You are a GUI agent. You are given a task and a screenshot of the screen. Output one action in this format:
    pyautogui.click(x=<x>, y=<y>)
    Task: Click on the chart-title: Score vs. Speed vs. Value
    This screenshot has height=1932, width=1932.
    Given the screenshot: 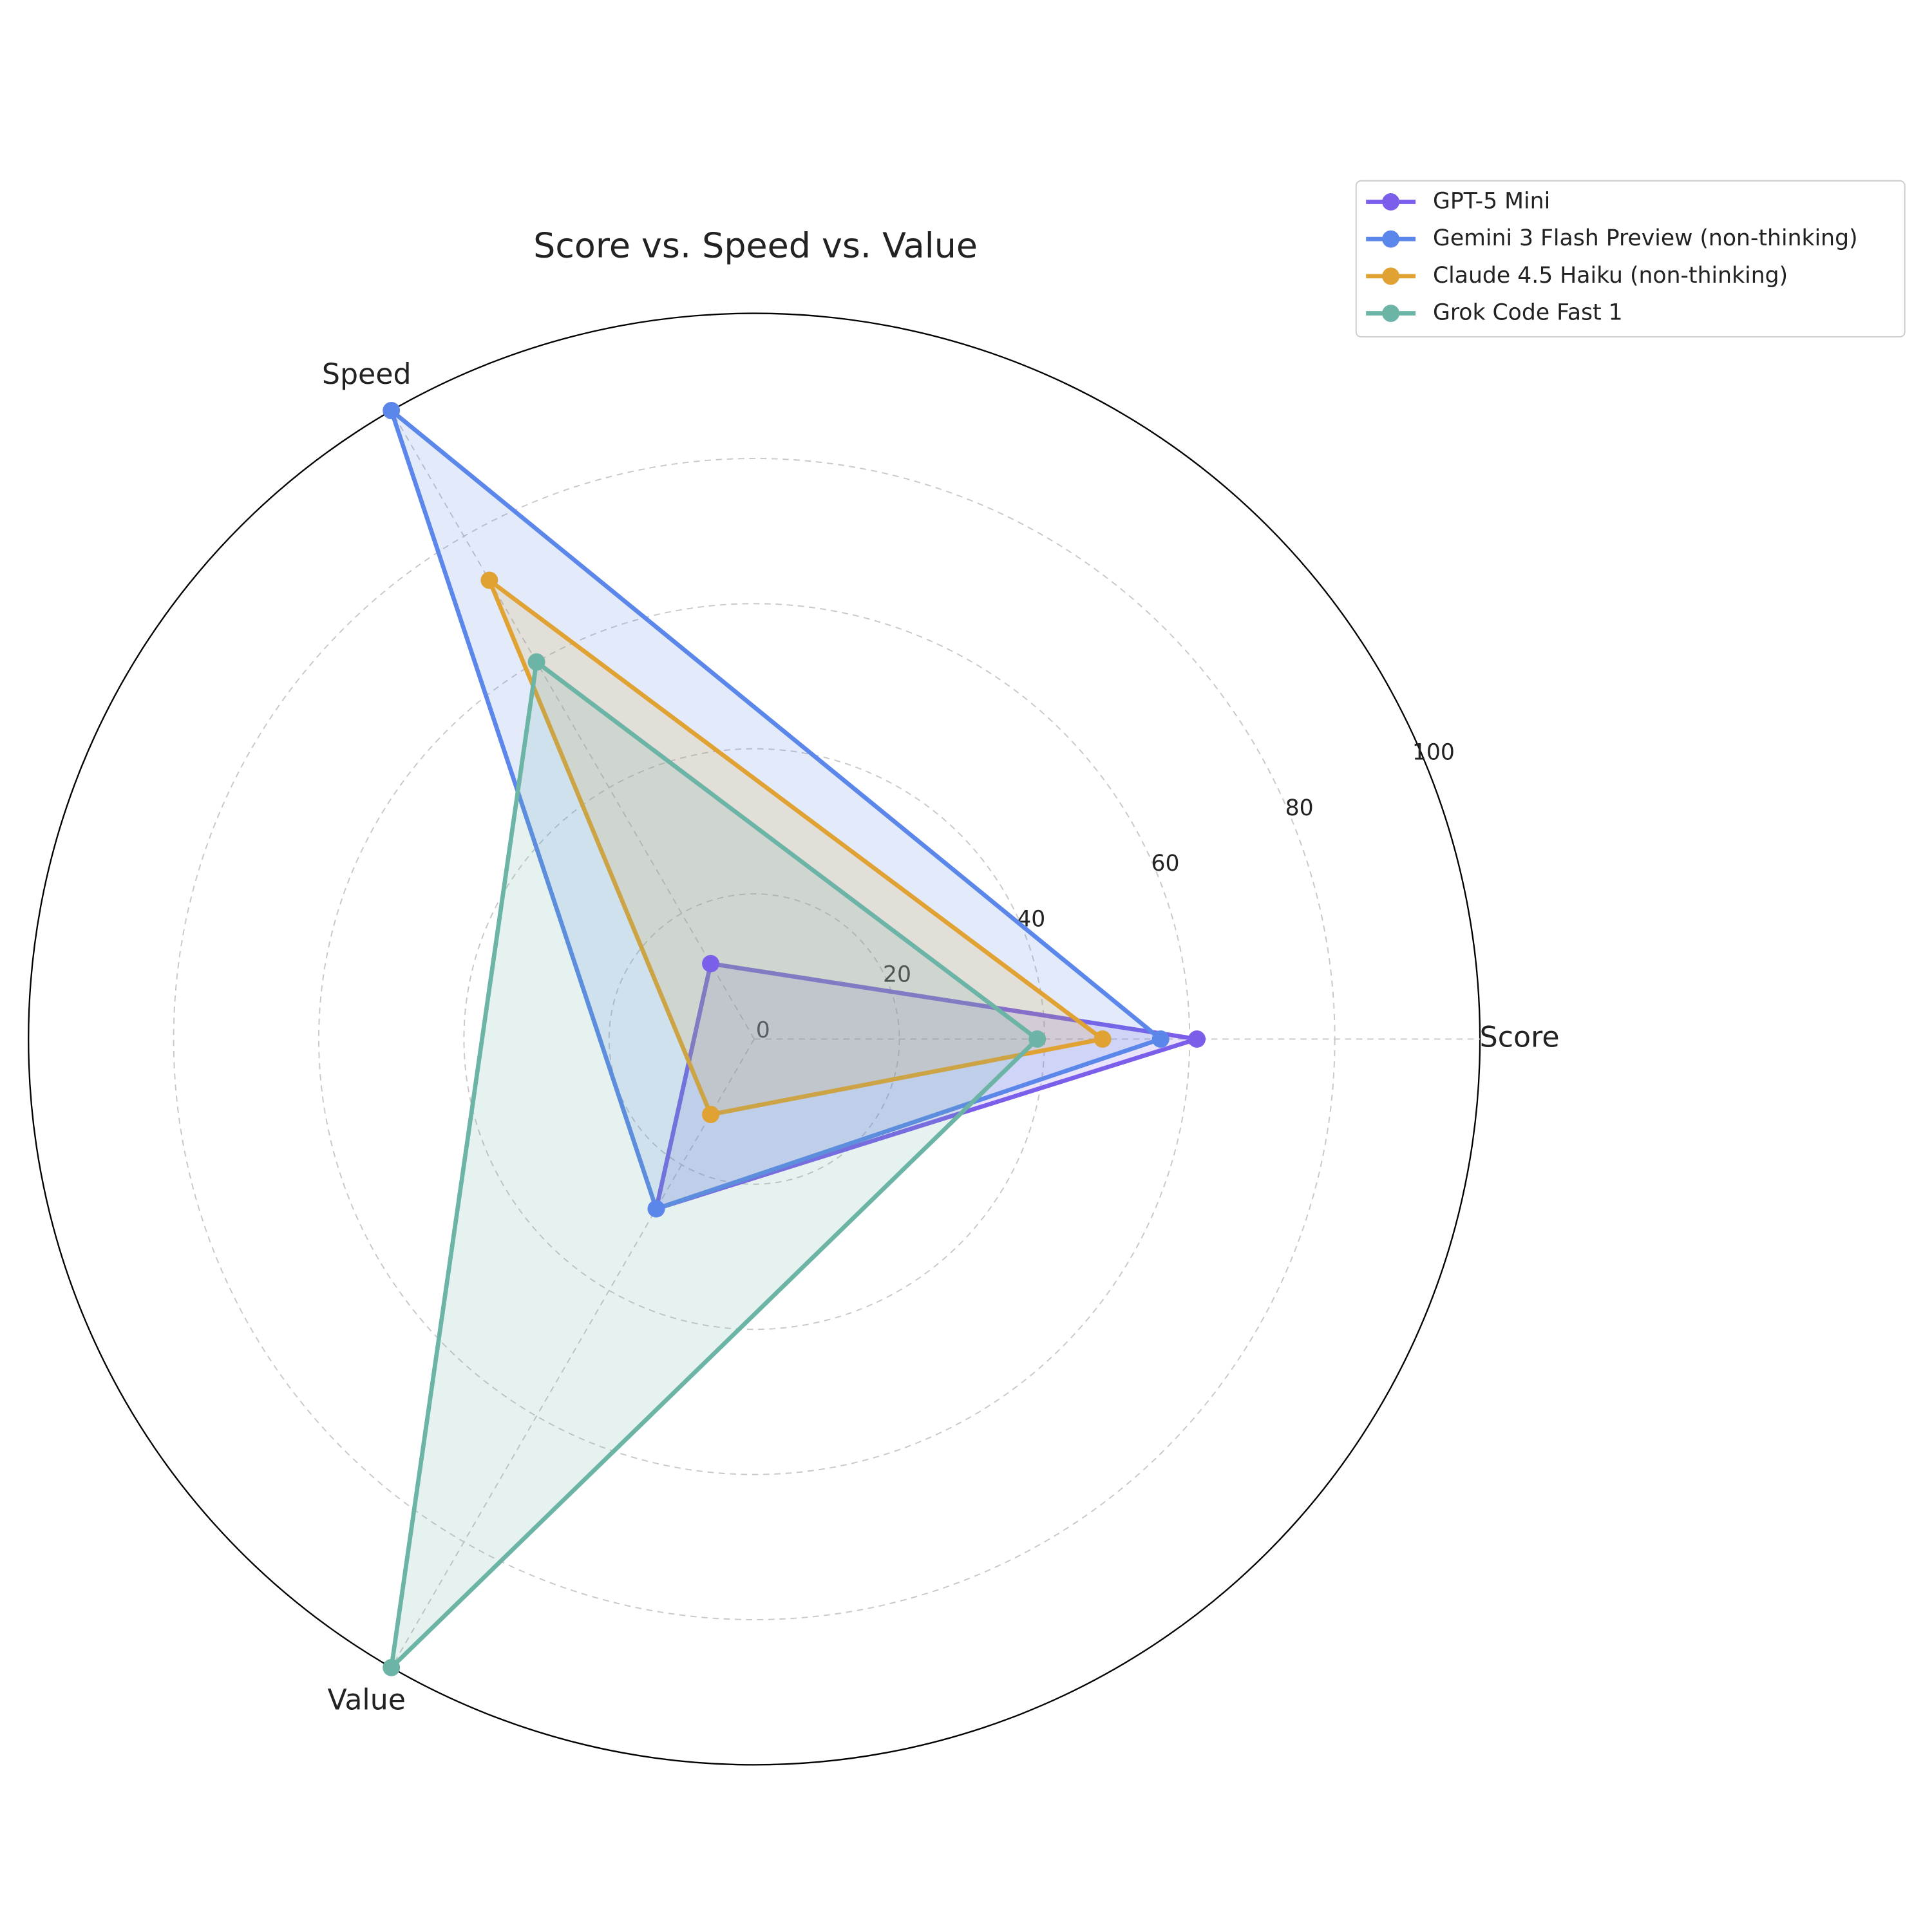 What is the action you would take?
    pyautogui.click(x=755, y=245)
    